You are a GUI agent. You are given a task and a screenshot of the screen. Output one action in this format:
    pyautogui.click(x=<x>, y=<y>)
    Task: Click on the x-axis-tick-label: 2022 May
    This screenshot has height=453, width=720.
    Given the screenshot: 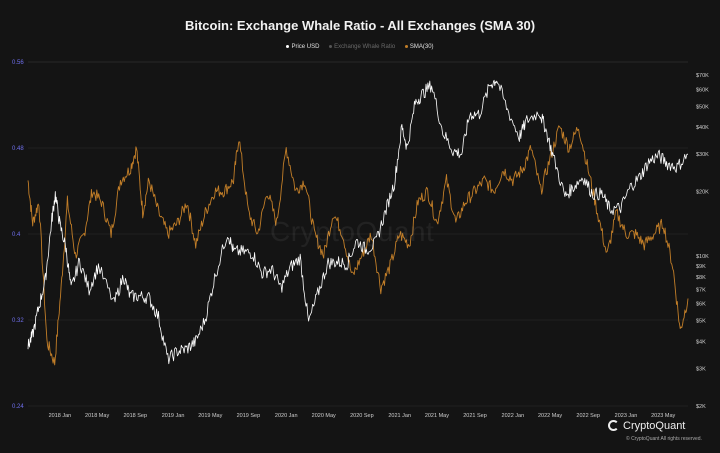 What is the action you would take?
    pyautogui.click(x=550, y=416)
    